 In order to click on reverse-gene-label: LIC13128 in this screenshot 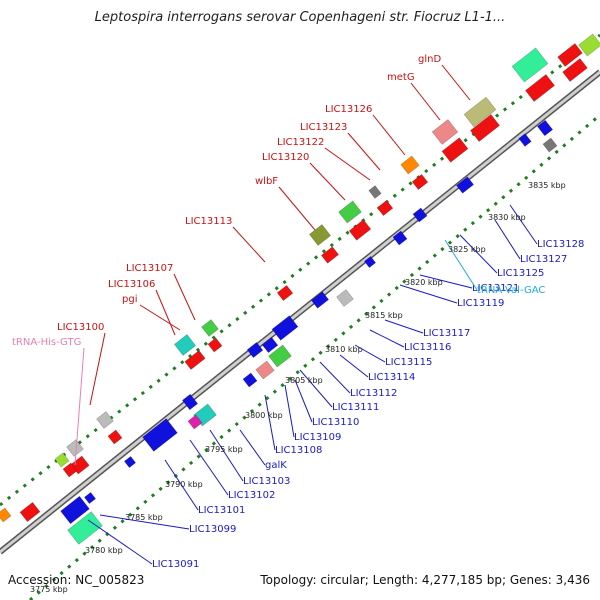, I will do `click(560, 244)`.